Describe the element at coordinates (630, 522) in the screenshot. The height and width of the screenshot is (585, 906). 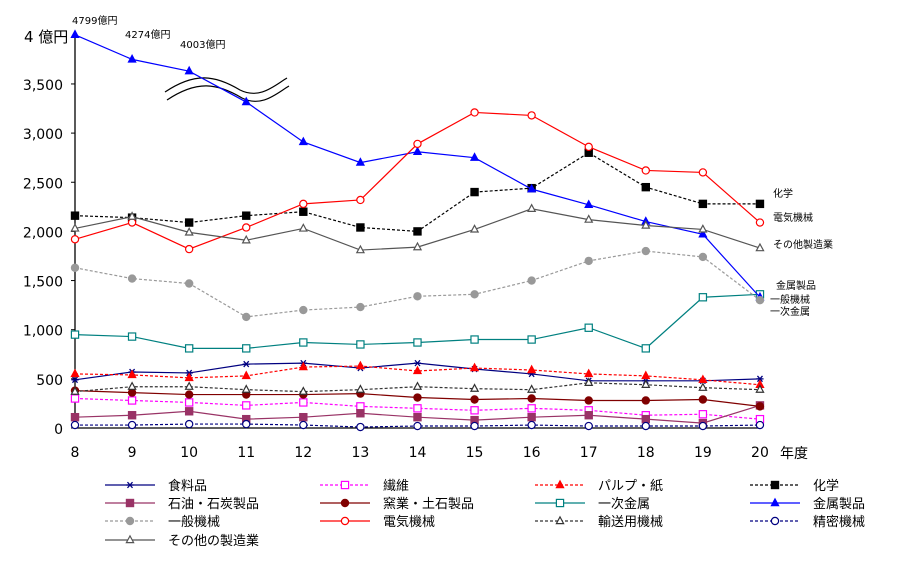
I see `legend-label: 輸送用機械` at that location.